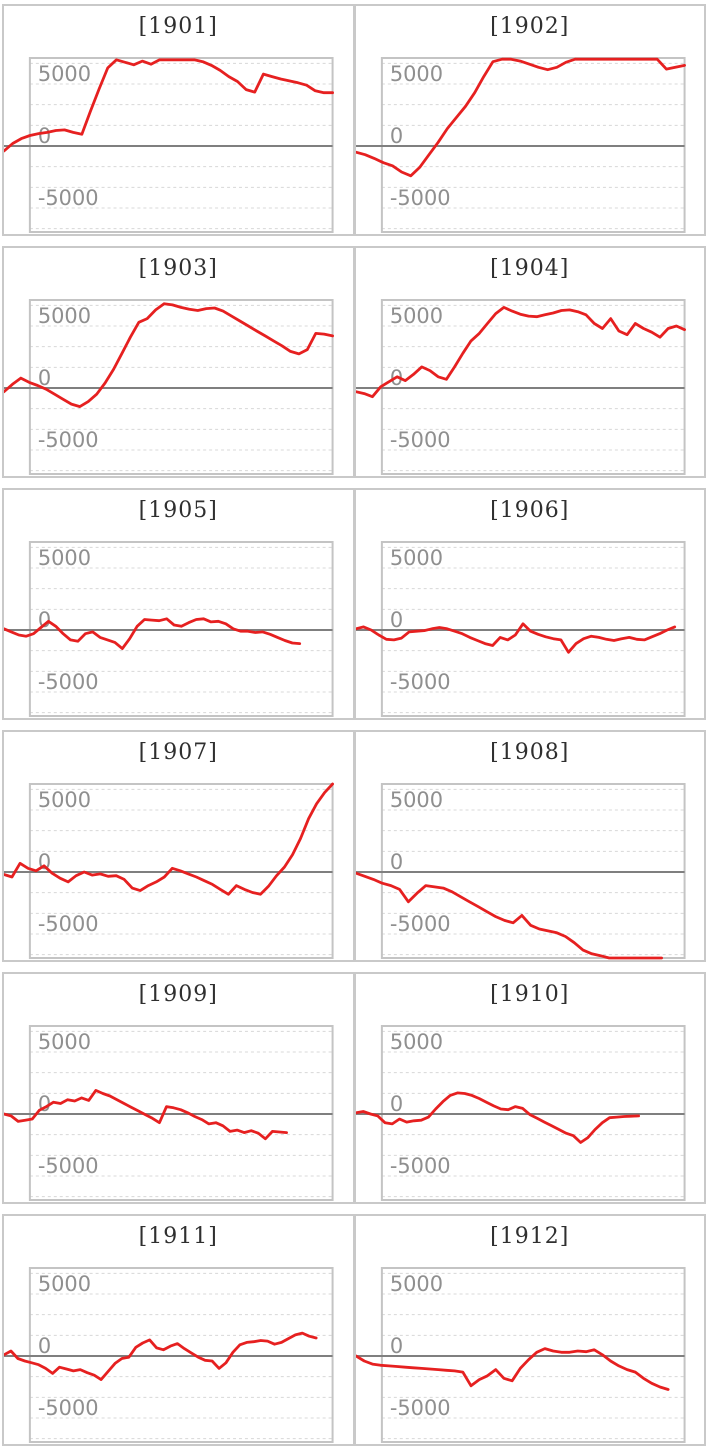  Describe the element at coordinates (178, 1088) in the screenshot. I see `chart-panel: 5000 0 -5000 [1909]` at that location.